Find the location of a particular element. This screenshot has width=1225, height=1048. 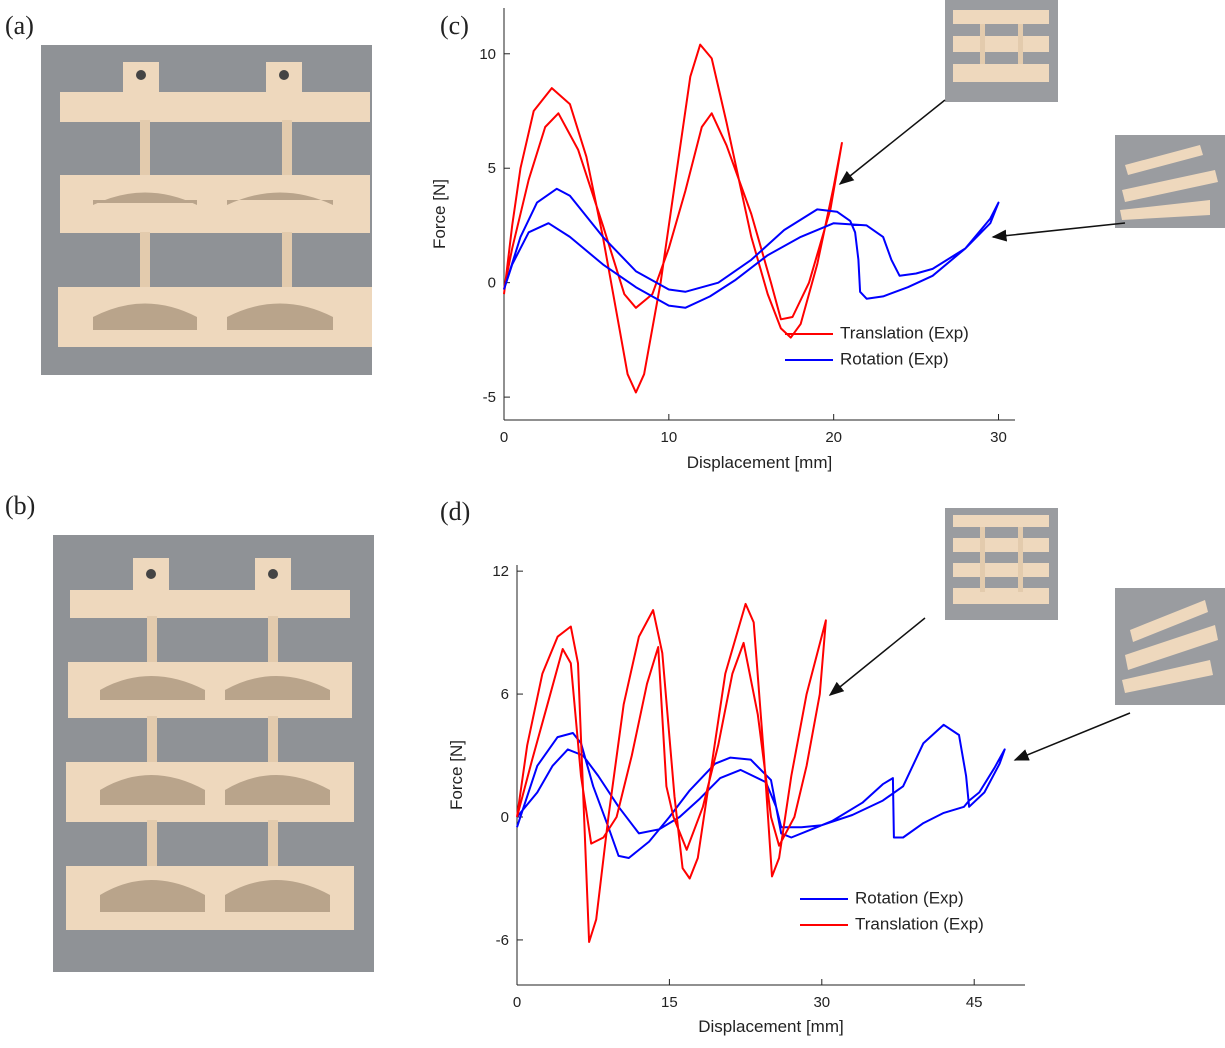

panel-label: (c) is located at coordinates (454, 25).